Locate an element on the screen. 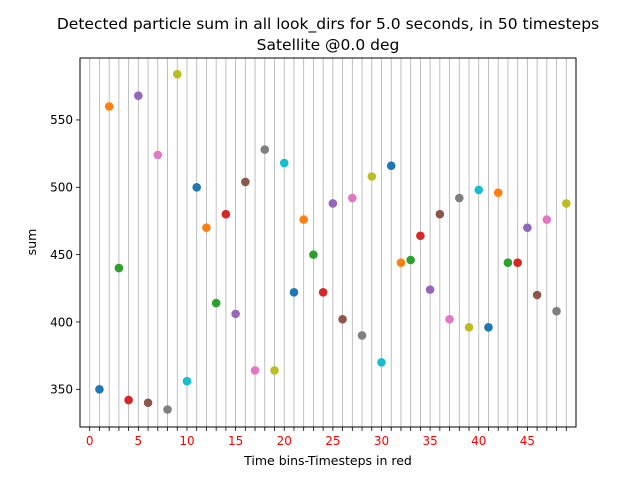 The image size is (640, 480). x-tick-label-10: 10 is located at coordinates (186, 441).